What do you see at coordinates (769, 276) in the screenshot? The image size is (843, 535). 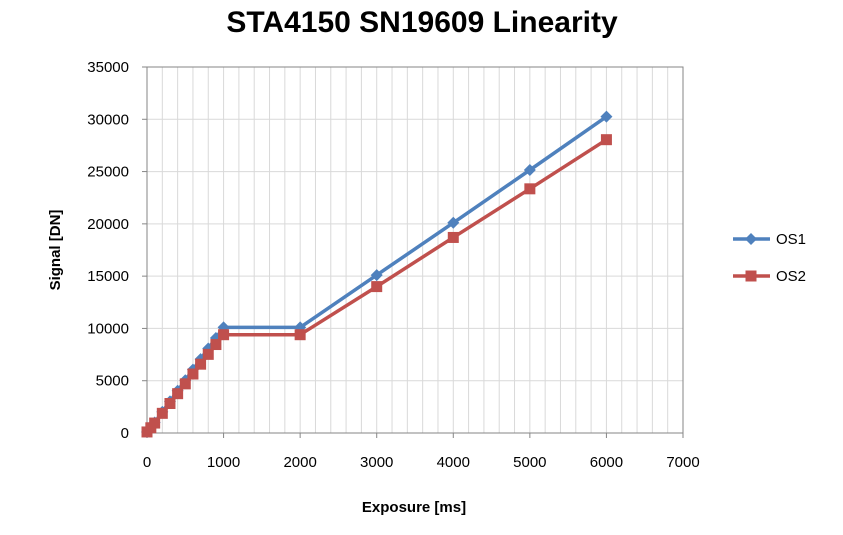 I see `legend-item-os2: OS2` at bounding box center [769, 276].